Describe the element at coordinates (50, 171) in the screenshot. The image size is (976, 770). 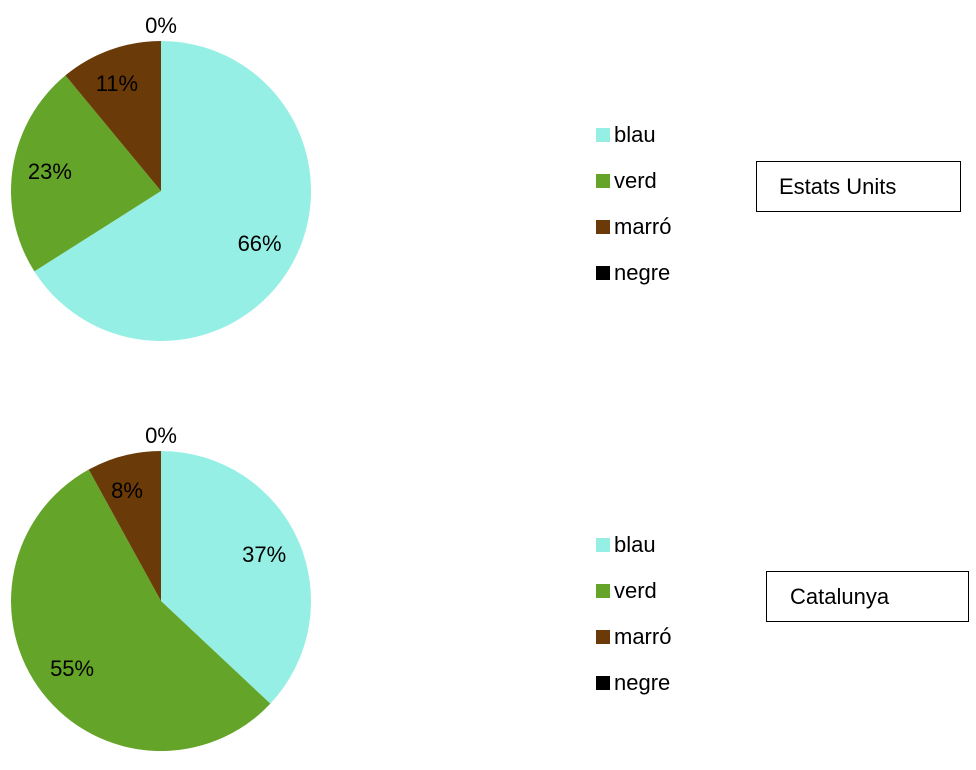
I see `data-label-verd: 23%` at that location.